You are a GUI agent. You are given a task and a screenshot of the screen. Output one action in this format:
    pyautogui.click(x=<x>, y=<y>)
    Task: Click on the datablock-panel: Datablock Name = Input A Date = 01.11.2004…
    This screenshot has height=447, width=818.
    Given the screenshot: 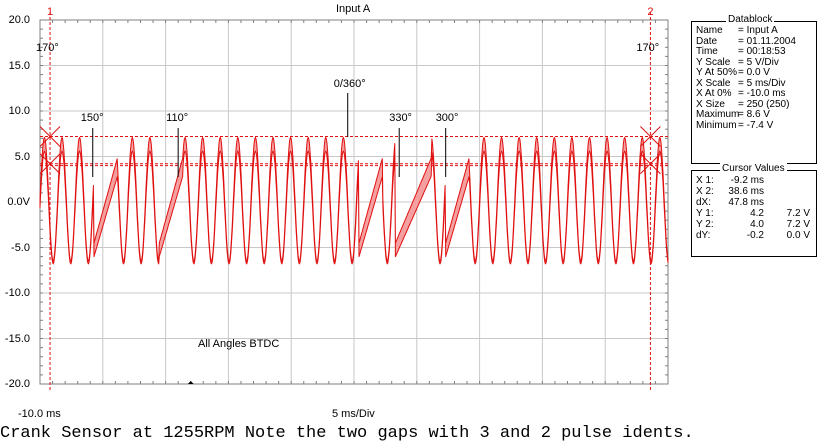 What is the action you would take?
    pyautogui.click(x=754, y=89)
    